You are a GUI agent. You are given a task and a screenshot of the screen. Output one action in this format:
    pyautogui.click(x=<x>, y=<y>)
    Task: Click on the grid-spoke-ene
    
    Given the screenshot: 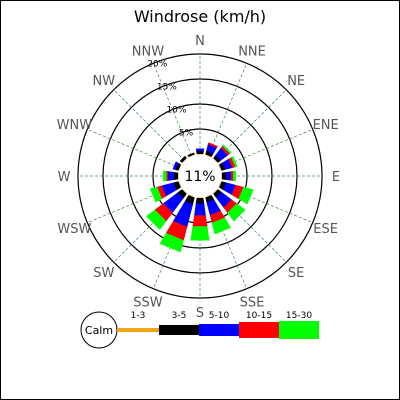 What is the action you would take?
    pyautogui.click(x=266, y=148)
    